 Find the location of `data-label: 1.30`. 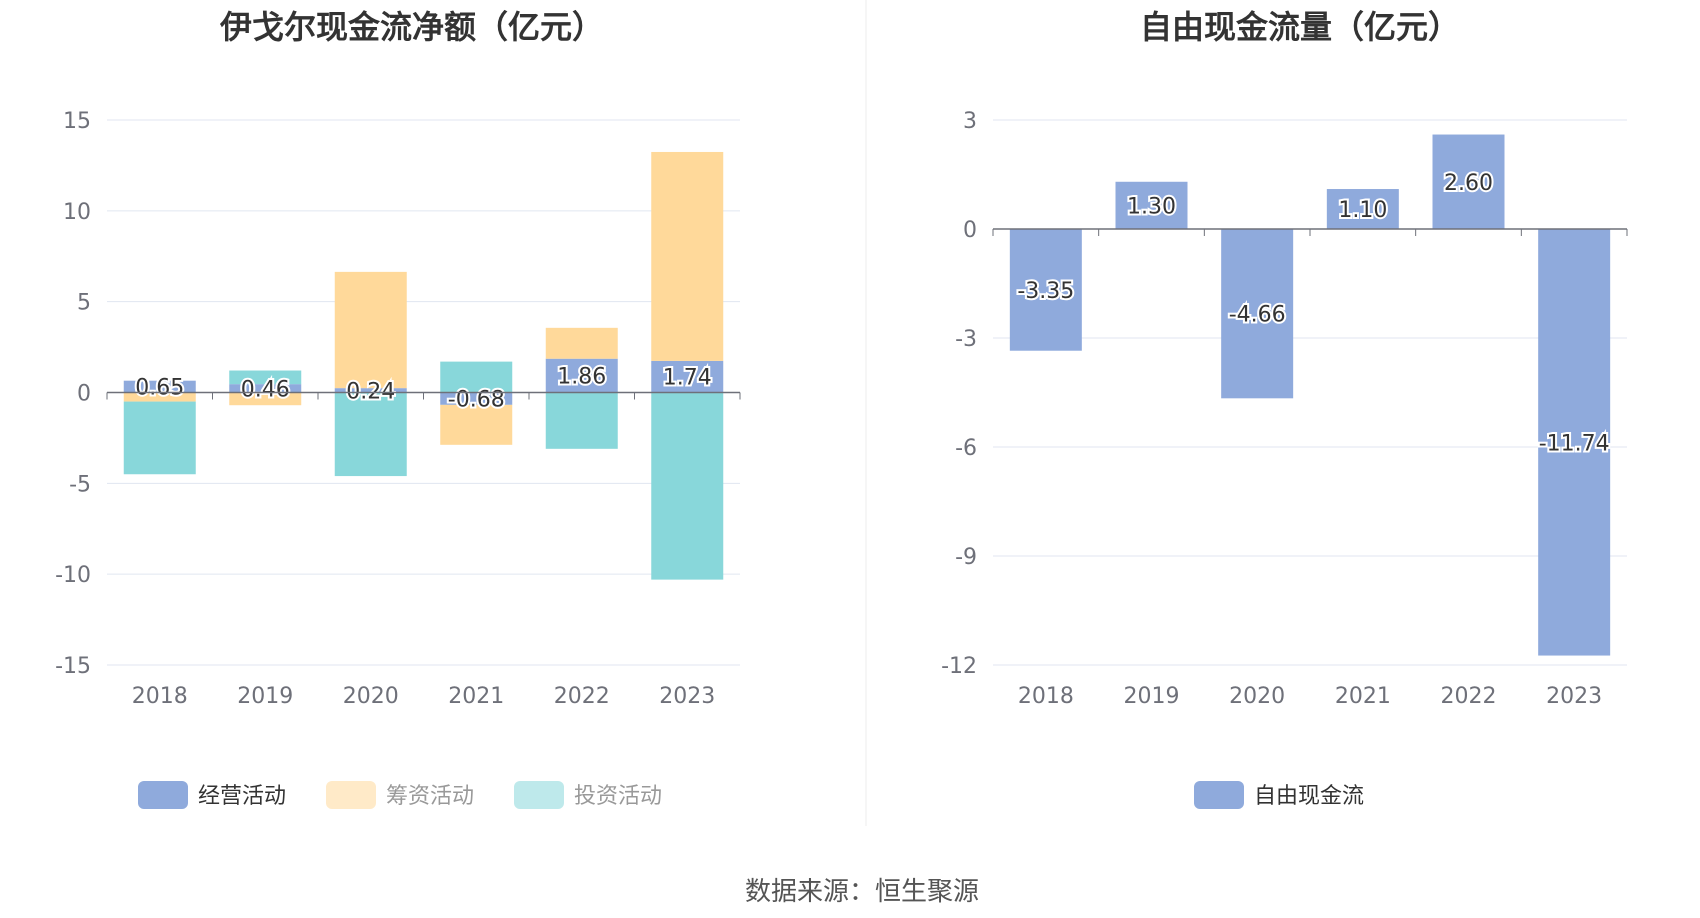

data-label: 1.30 is located at coordinates (1151, 206).